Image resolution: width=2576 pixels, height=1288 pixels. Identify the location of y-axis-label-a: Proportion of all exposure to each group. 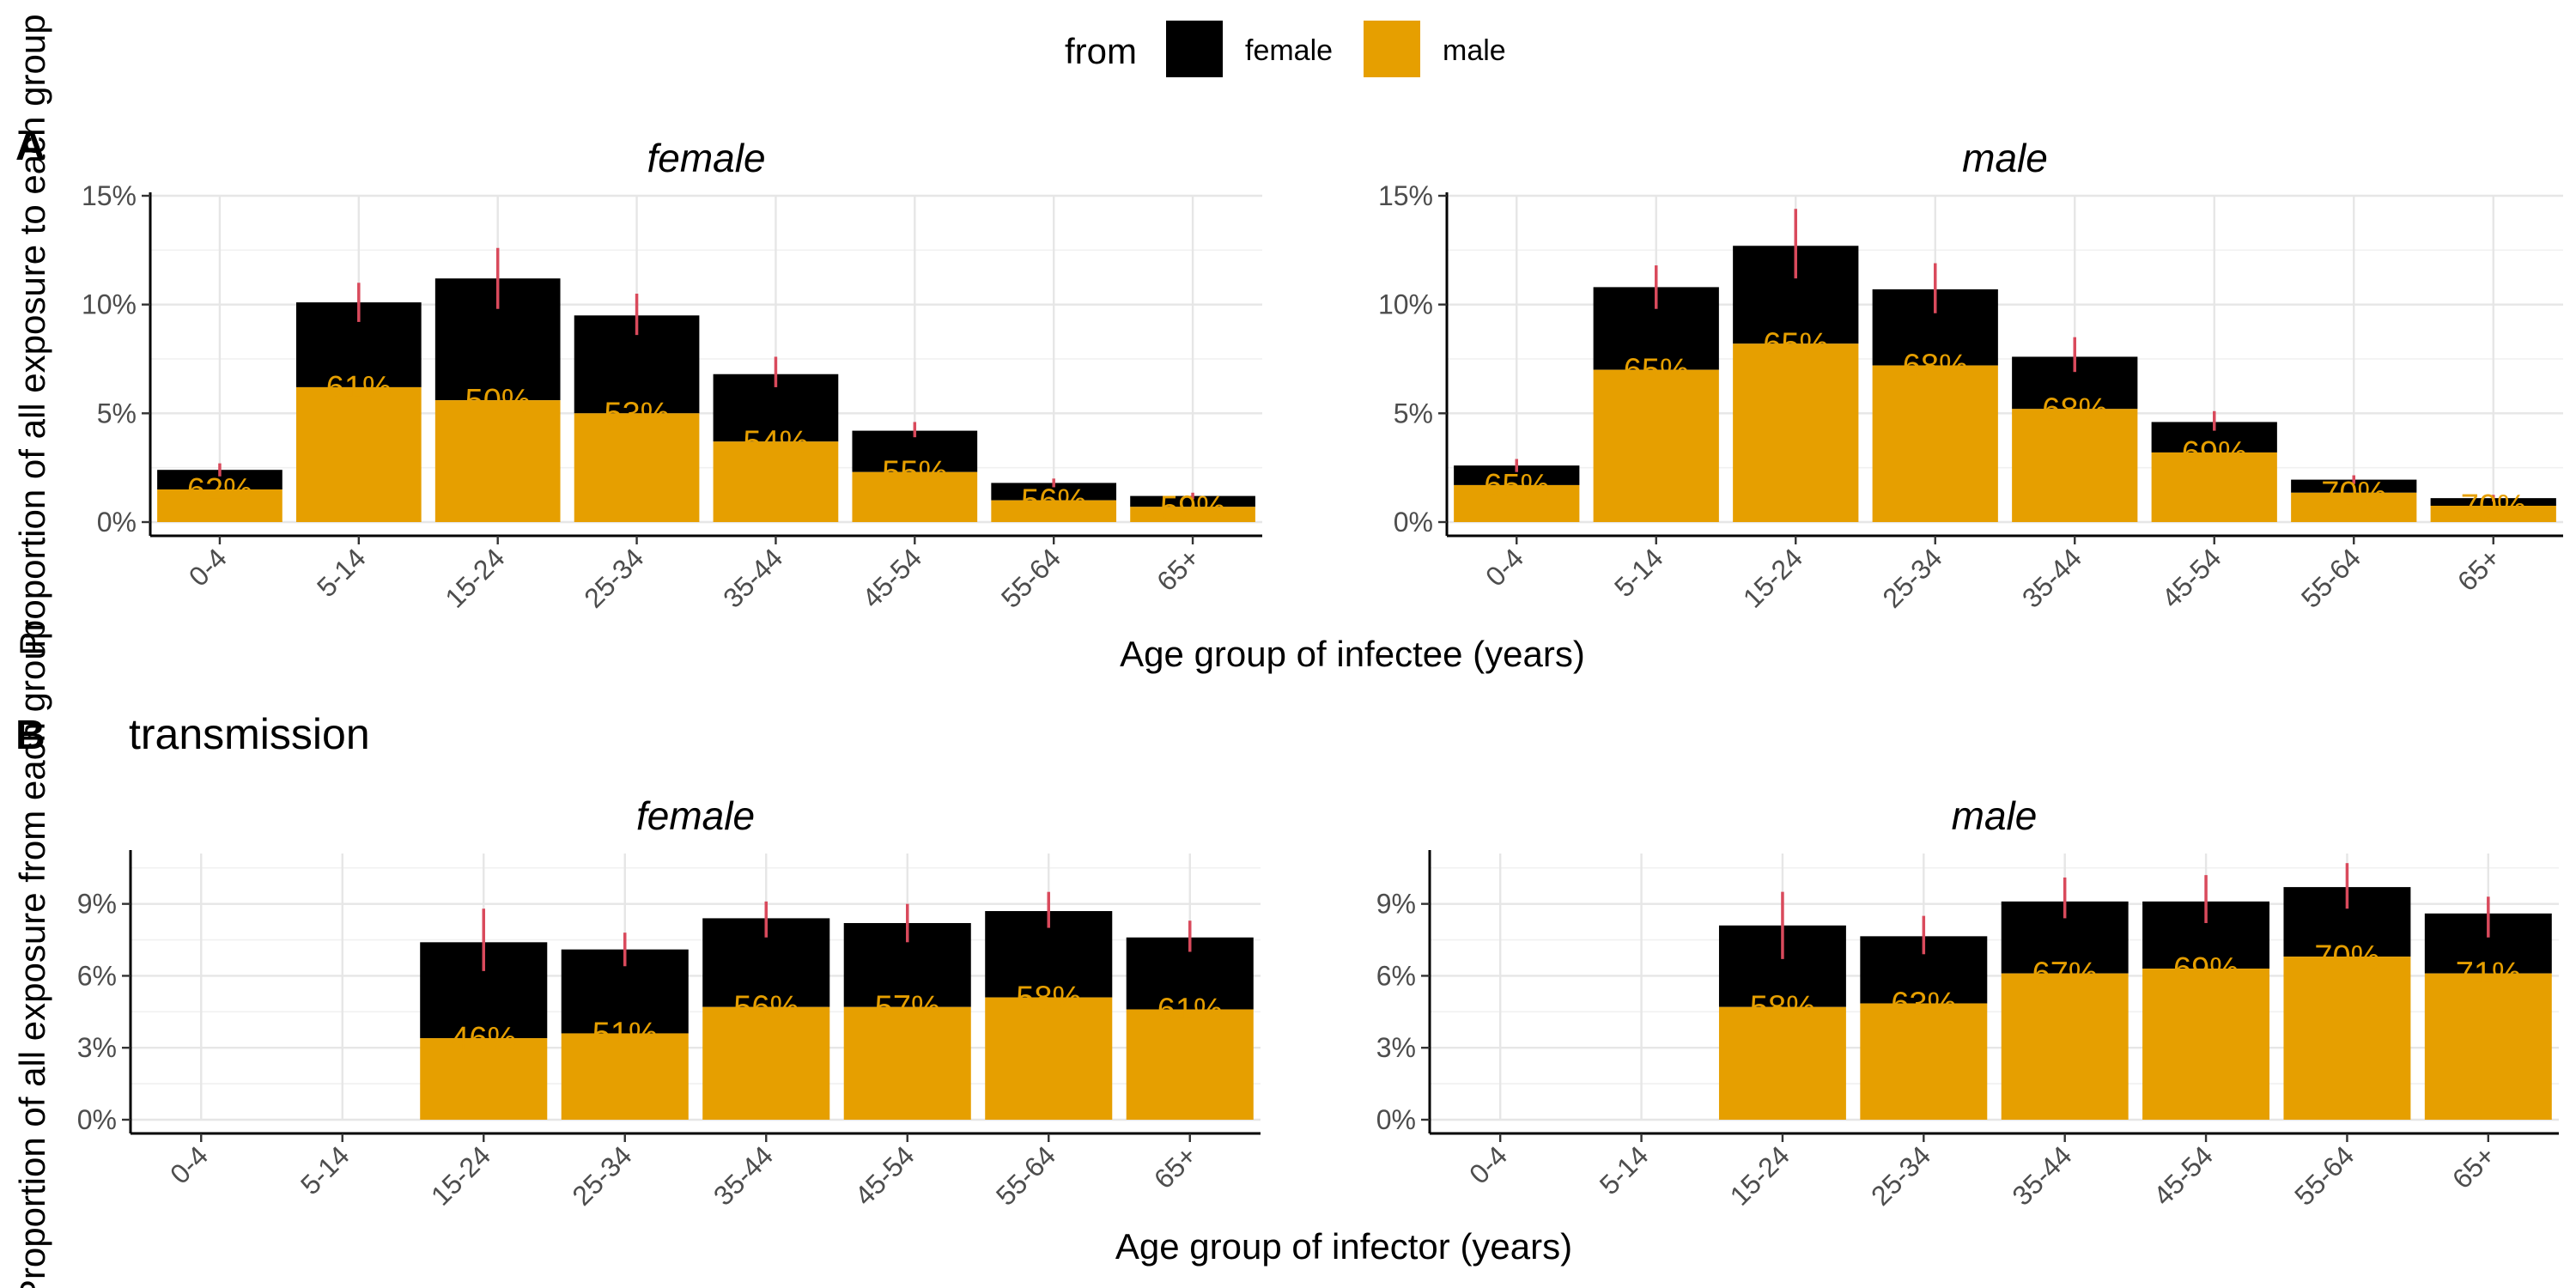
(32, 334).